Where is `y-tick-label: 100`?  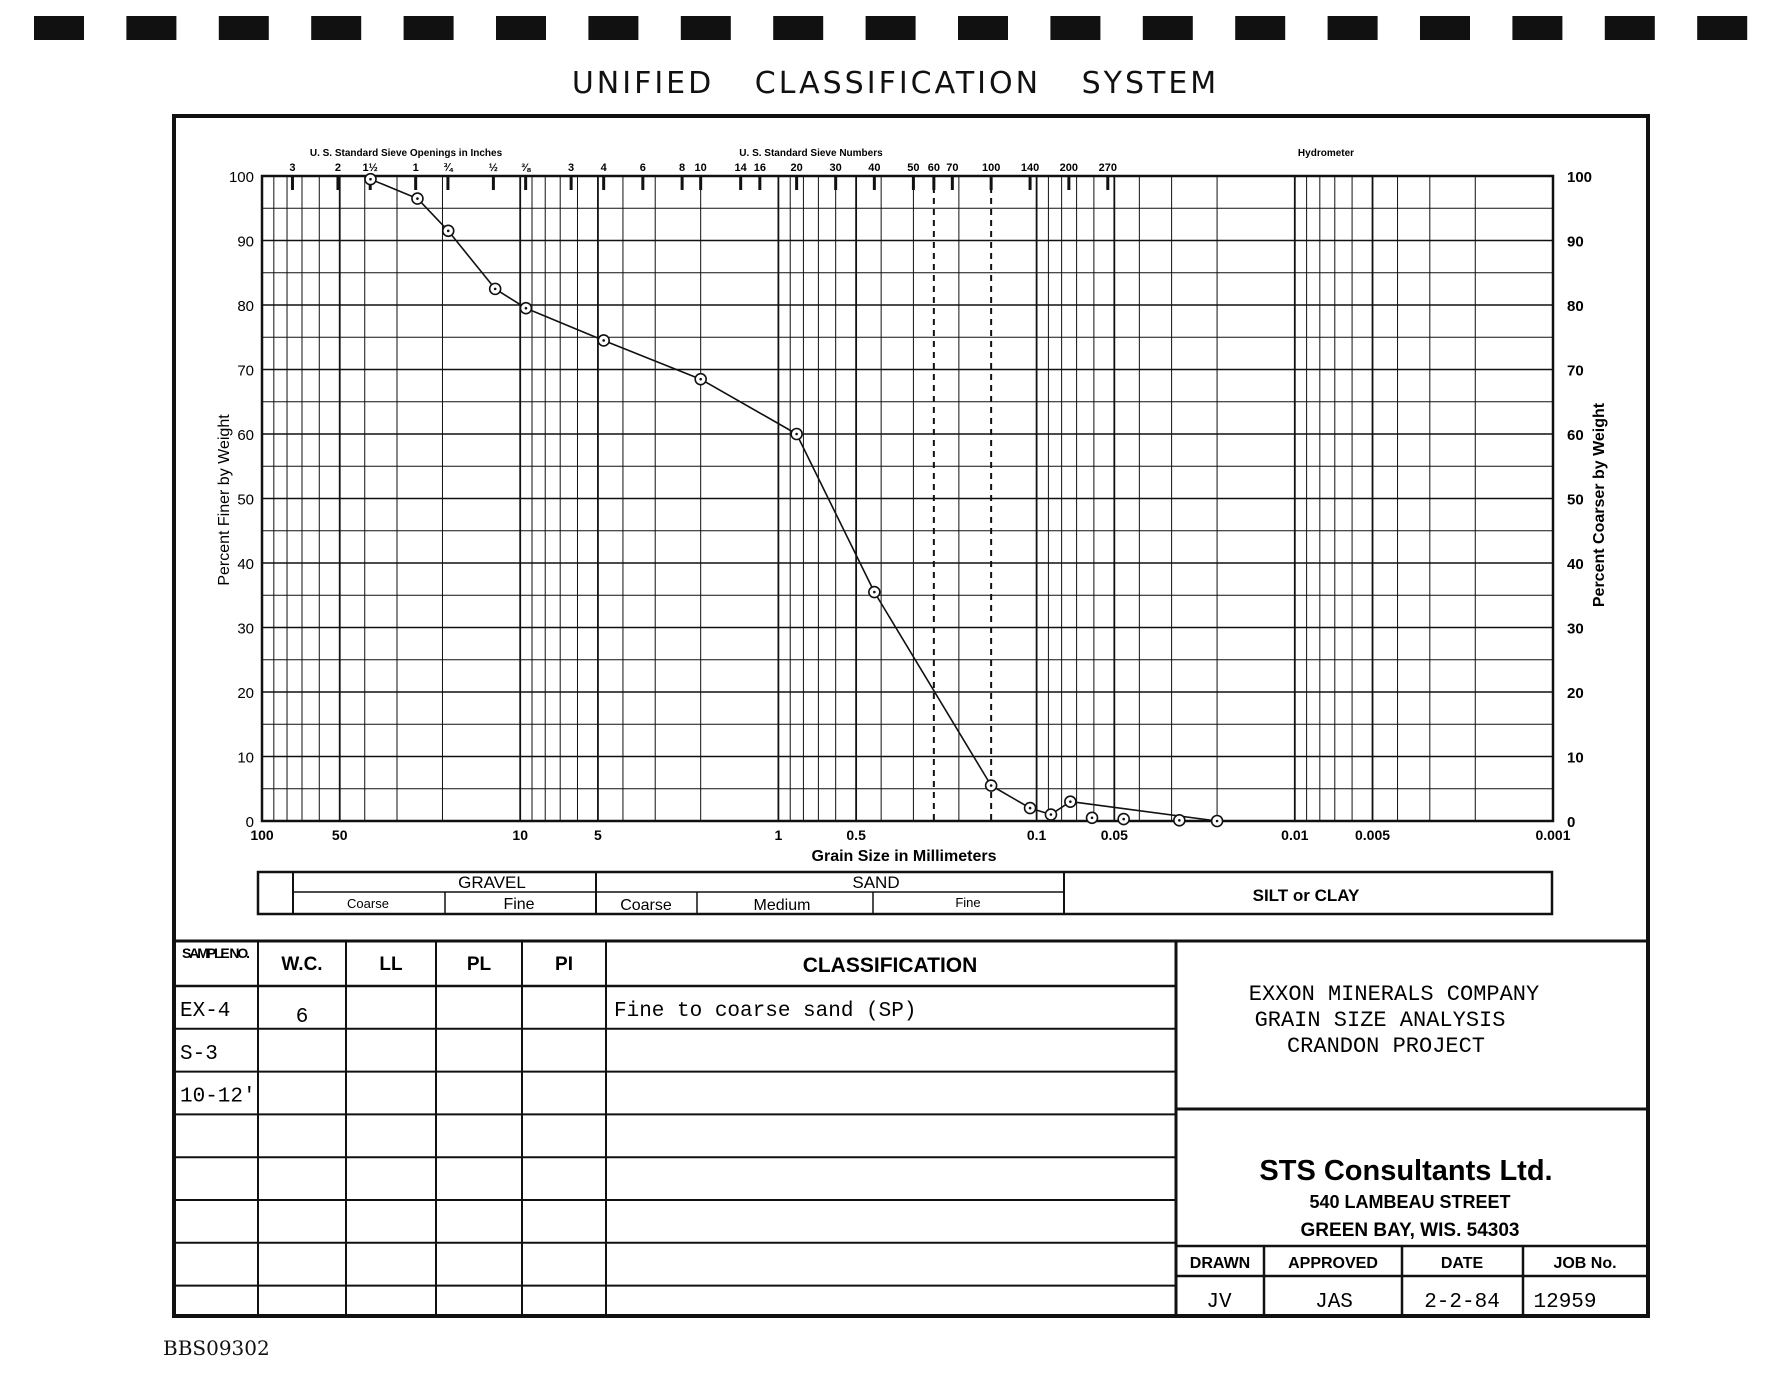 y-tick-label: 100 is located at coordinates (241, 177).